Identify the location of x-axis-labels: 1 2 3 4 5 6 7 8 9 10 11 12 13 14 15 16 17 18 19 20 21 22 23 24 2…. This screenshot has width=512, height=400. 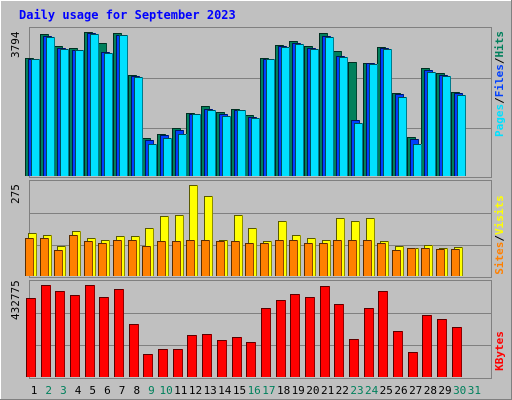
(256, 390).